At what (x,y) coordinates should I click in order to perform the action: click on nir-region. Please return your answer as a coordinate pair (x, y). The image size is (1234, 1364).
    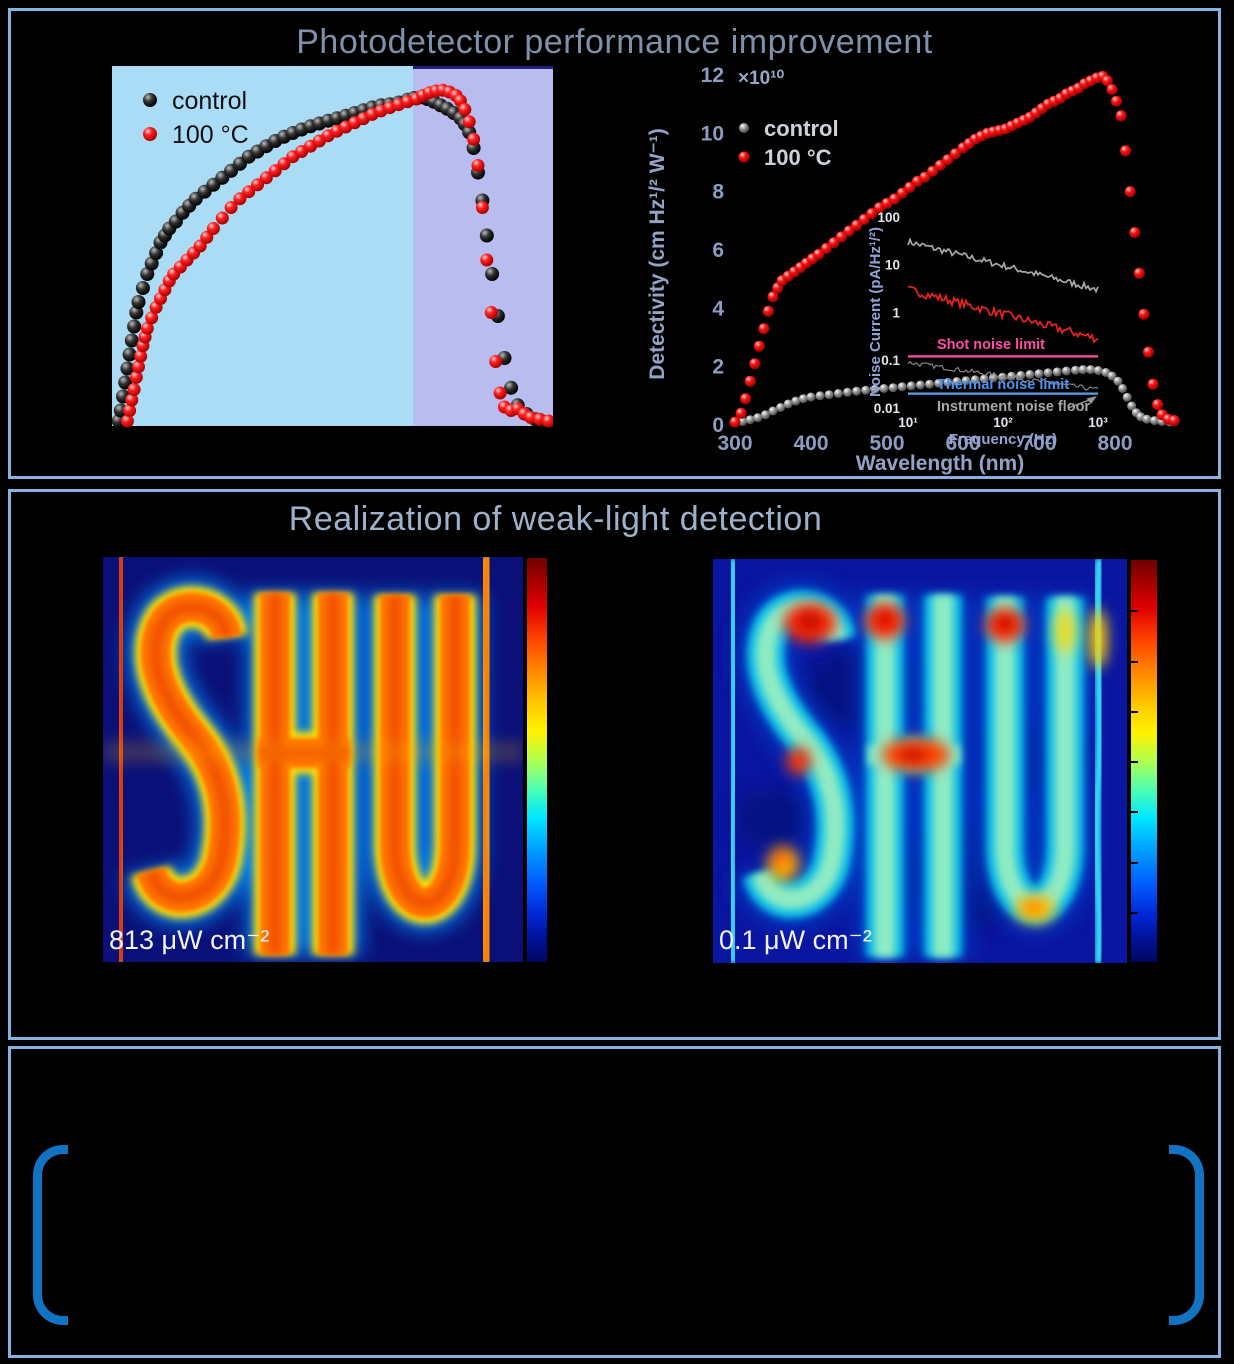
    Looking at the image, I should click on (483, 246).